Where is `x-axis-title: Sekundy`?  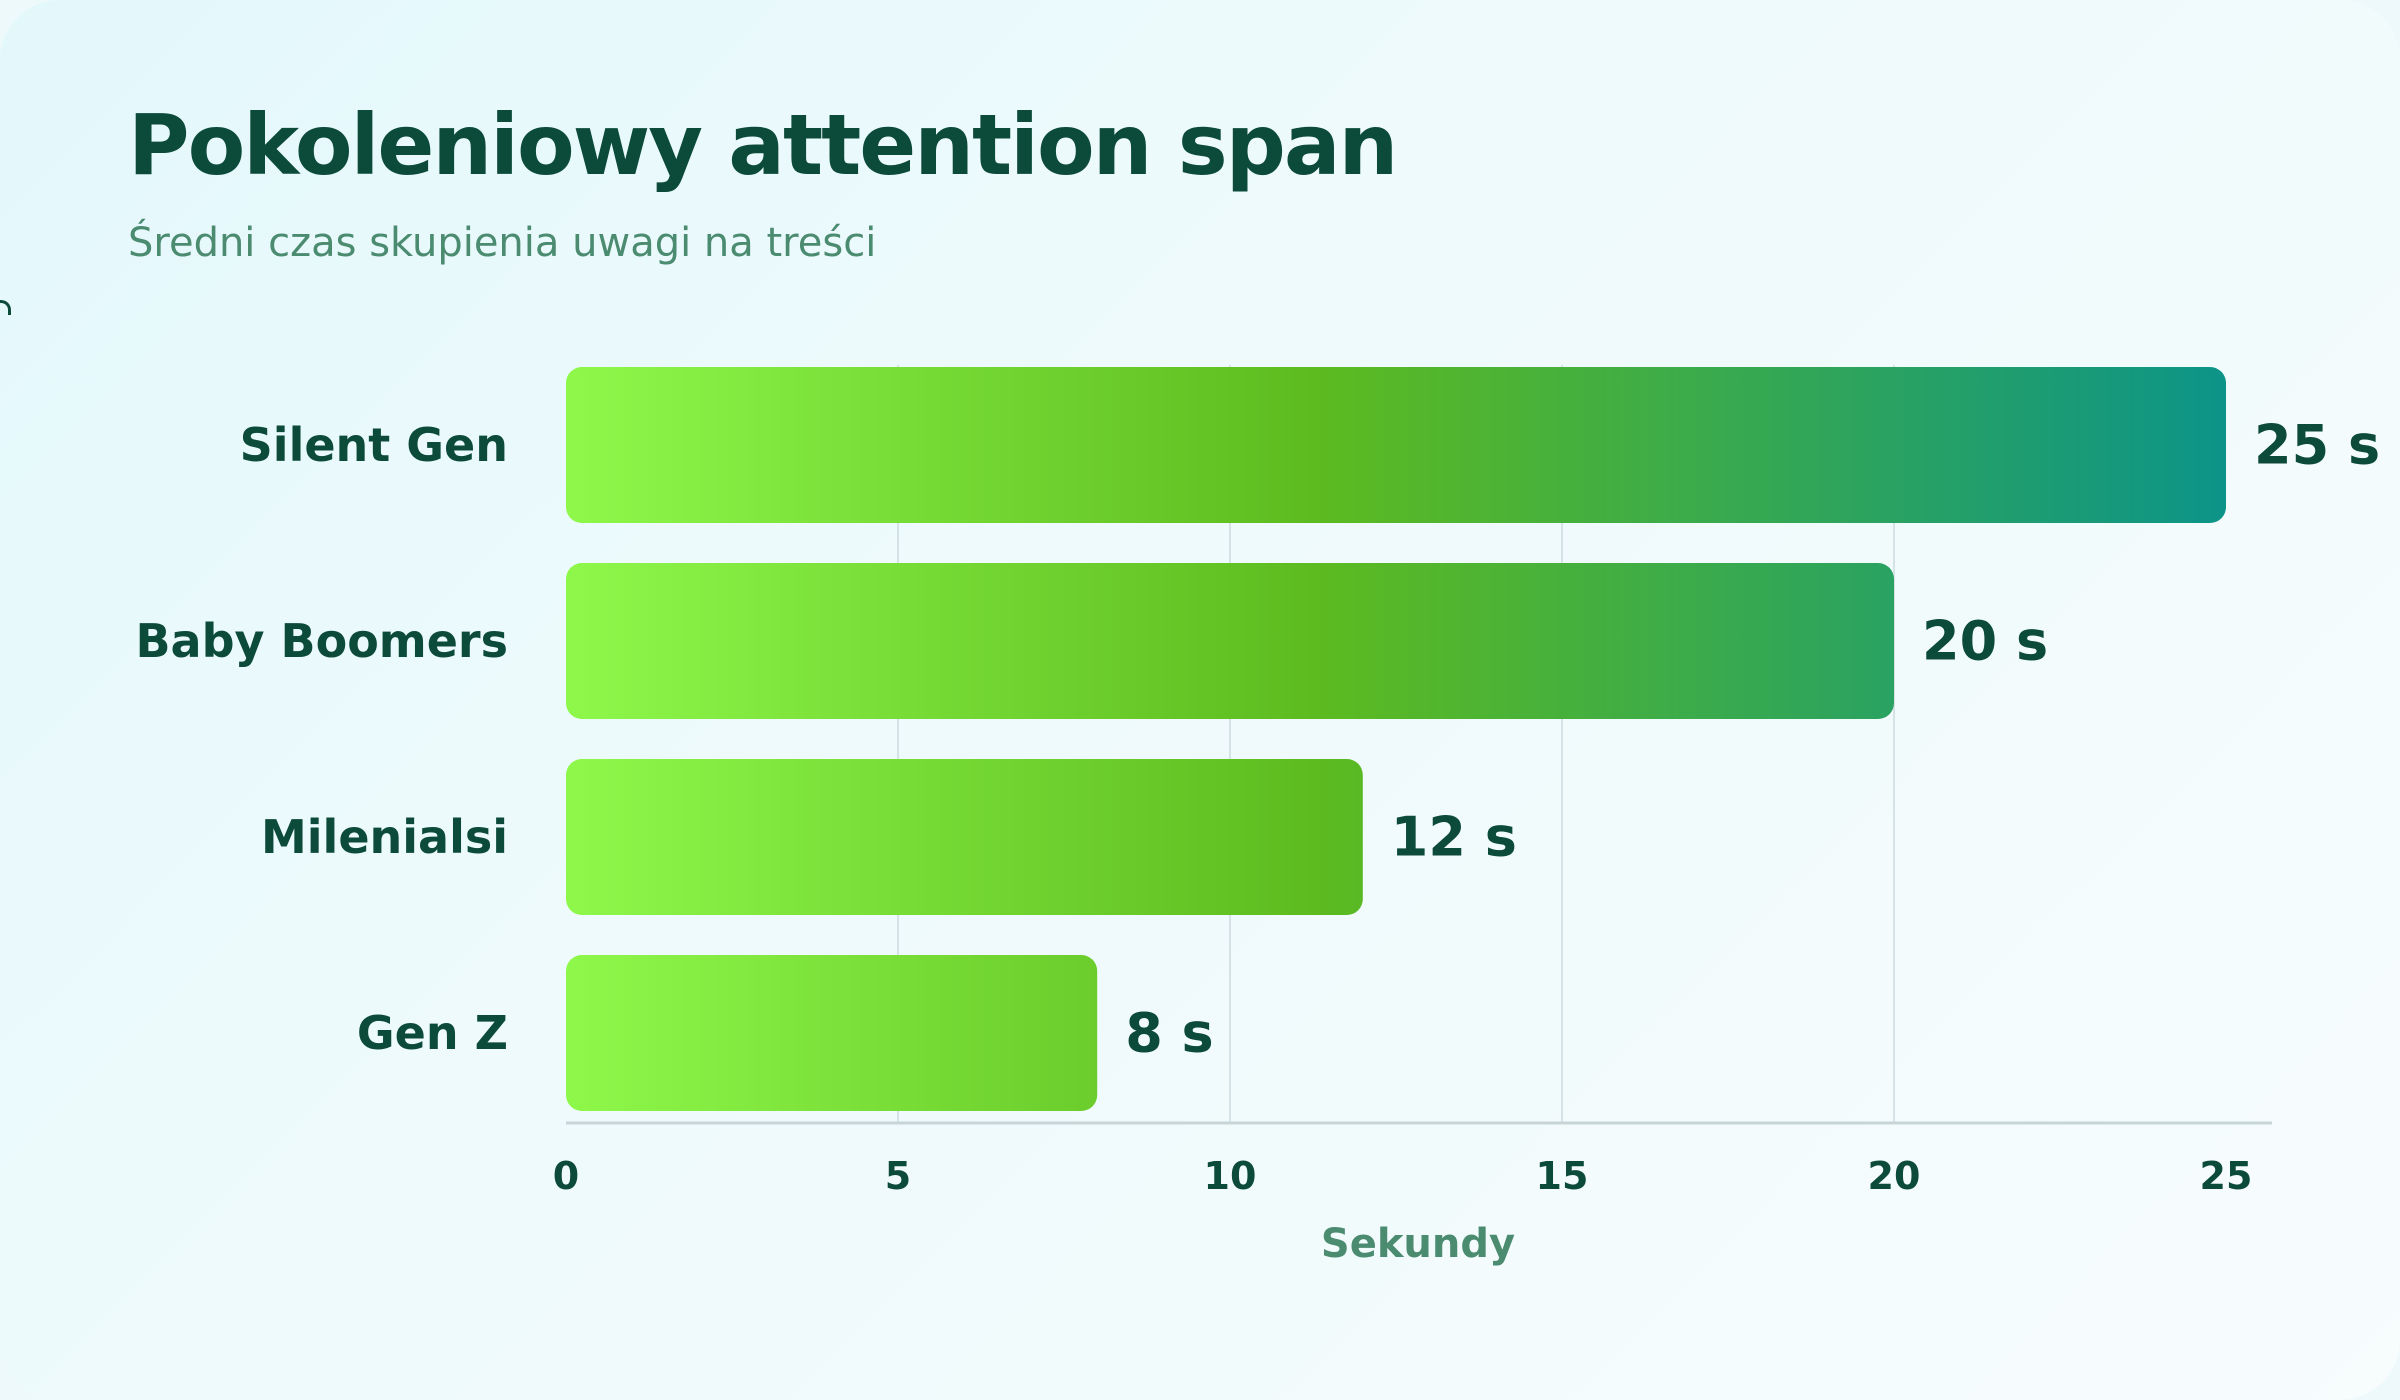
x-axis-title: Sekundy is located at coordinates (1418, 1244).